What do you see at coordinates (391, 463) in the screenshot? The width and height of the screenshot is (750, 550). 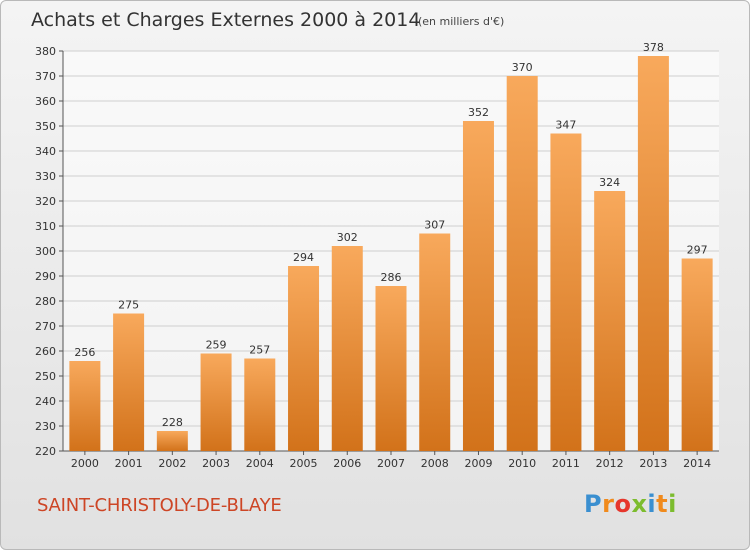 I see `x-tick-label: 2007` at bounding box center [391, 463].